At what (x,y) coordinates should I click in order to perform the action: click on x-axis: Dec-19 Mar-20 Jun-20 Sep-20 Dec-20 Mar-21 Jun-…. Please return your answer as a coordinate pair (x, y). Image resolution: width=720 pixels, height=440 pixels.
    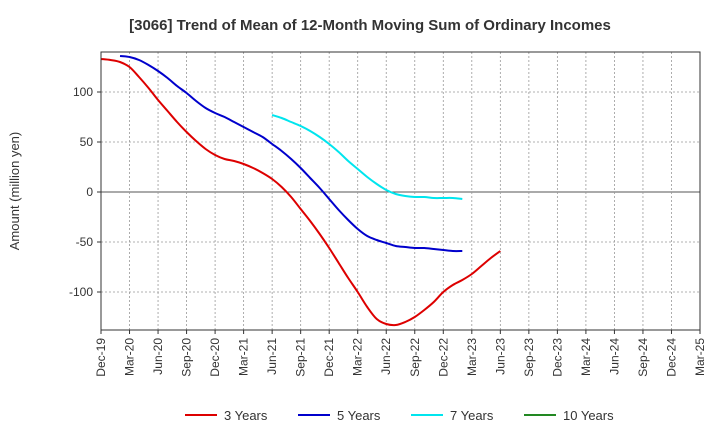
    Looking at the image, I should click on (400, 353).